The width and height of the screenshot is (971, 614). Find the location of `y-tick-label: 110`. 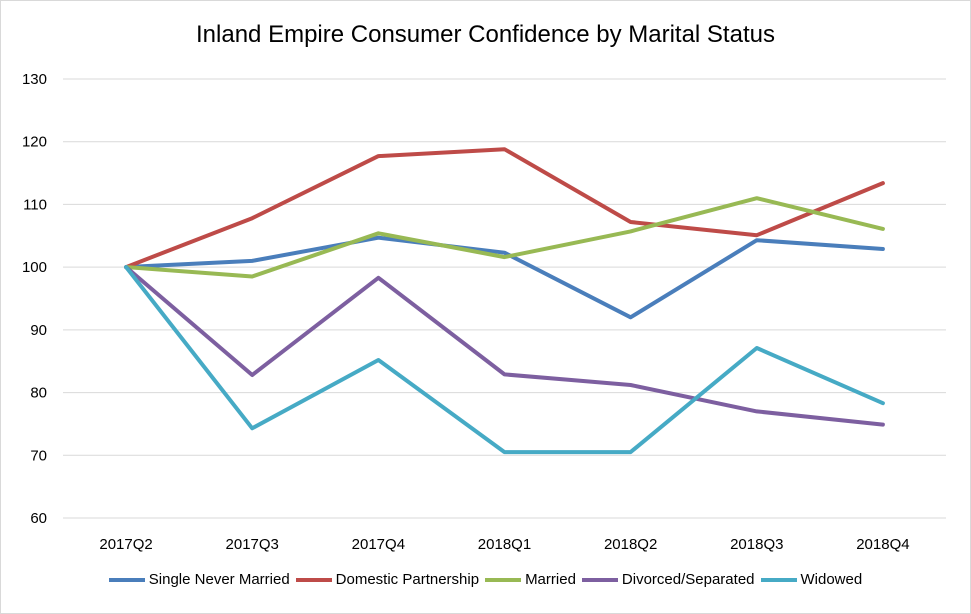

y-tick-label: 110 is located at coordinates (35, 204).